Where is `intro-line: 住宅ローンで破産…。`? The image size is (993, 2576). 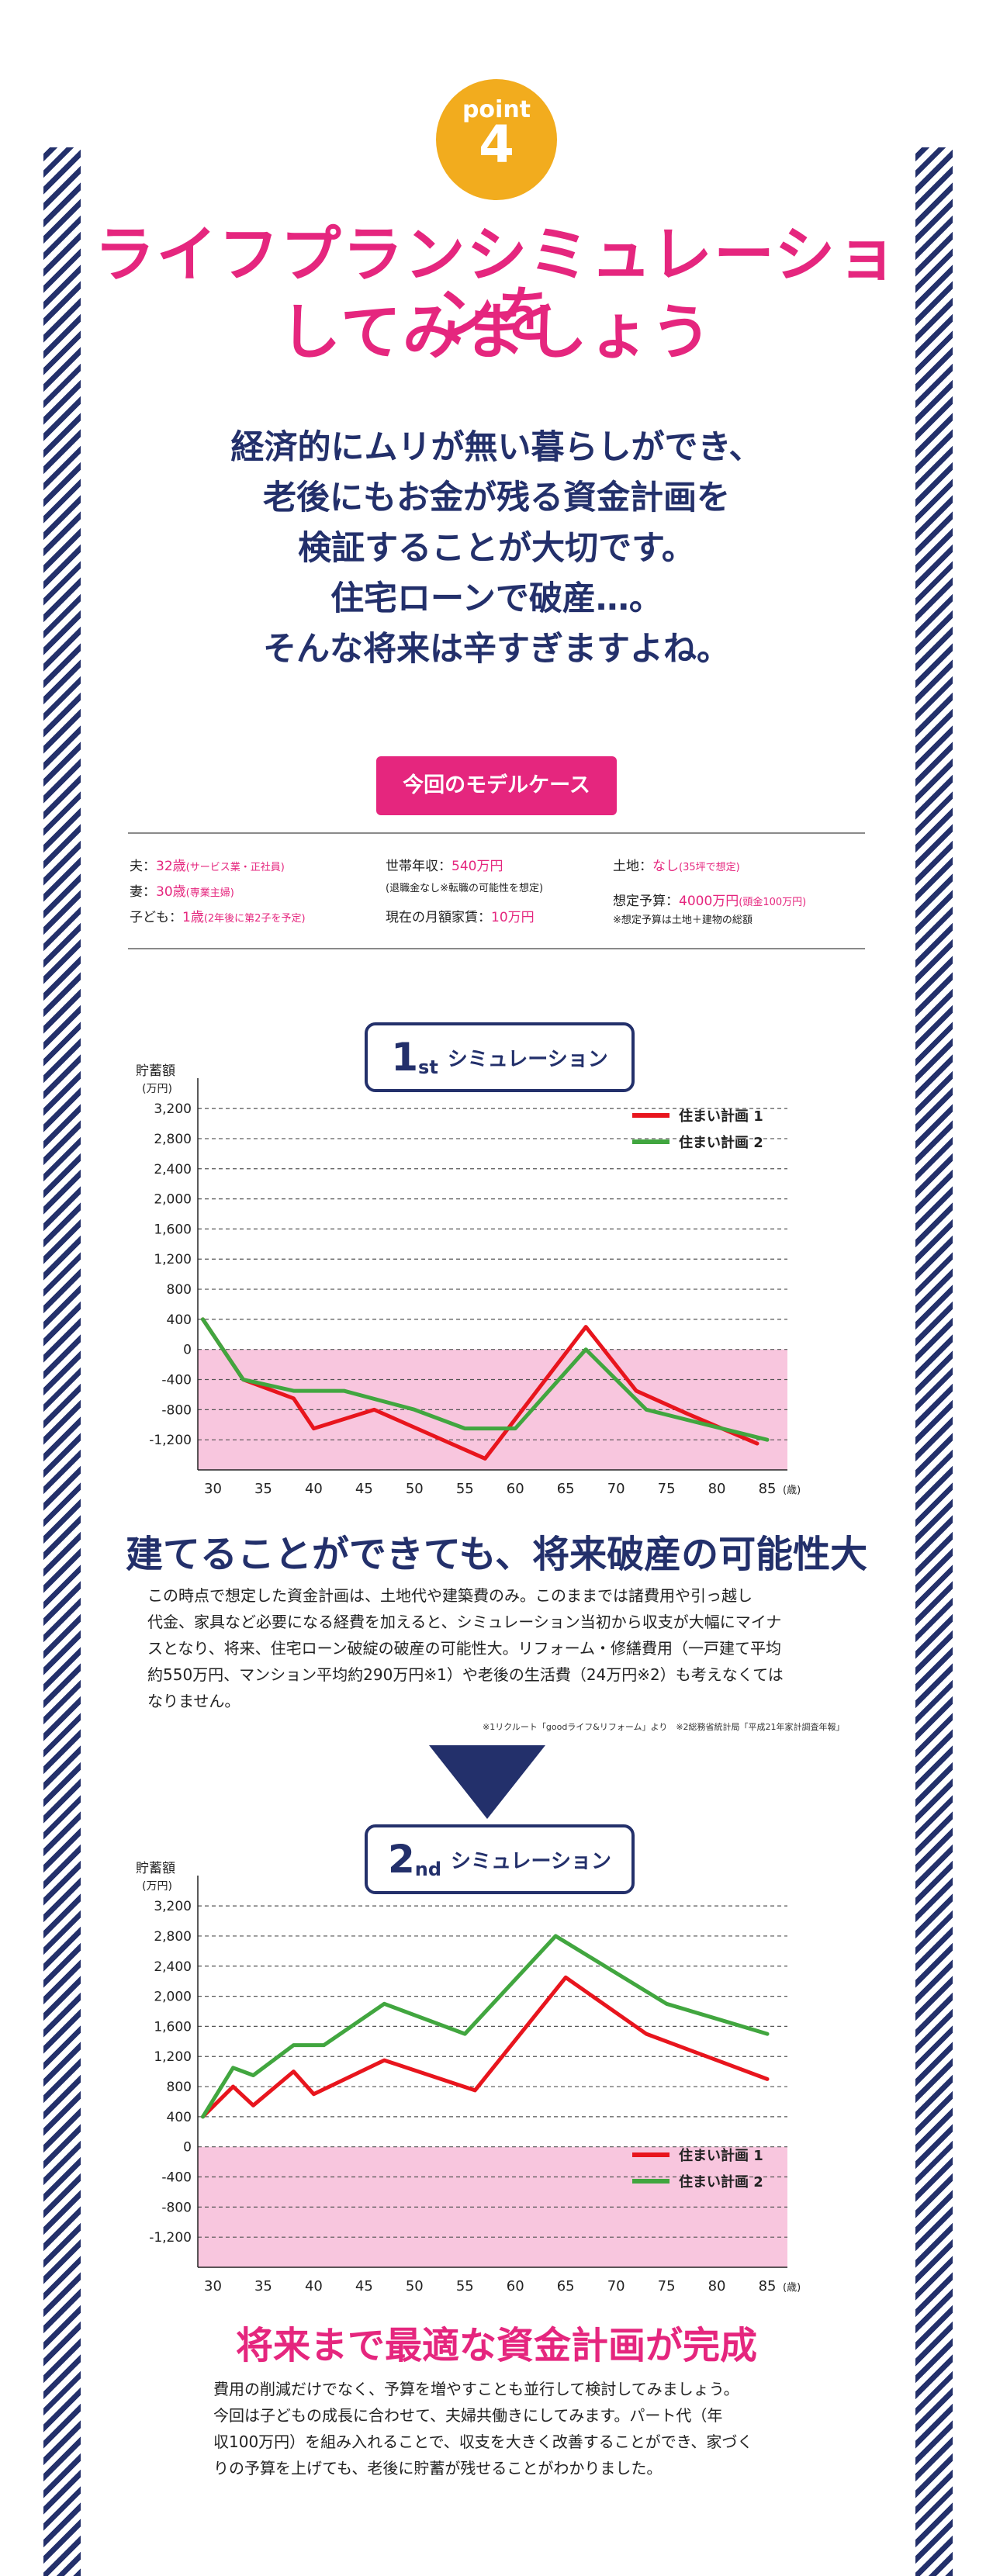
intro-line: 住宅ローンで破産…。 is located at coordinates (496, 598).